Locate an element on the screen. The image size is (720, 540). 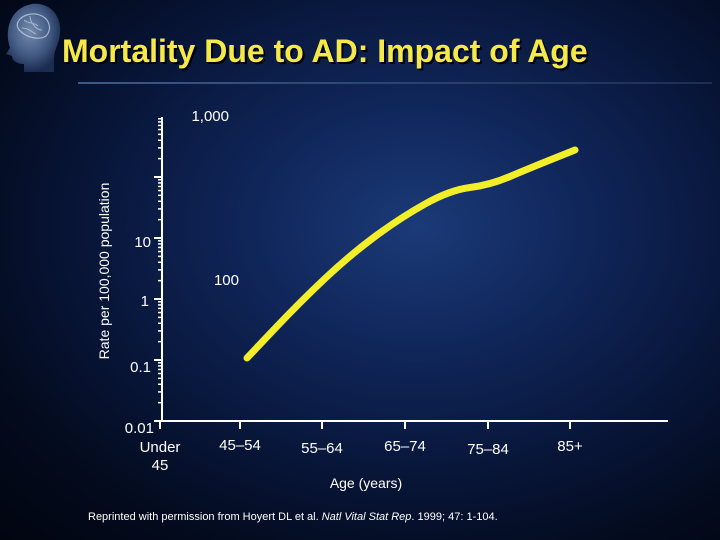
citation-journal: Natl Vital Stat Rep is located at coordinates (366, 517).